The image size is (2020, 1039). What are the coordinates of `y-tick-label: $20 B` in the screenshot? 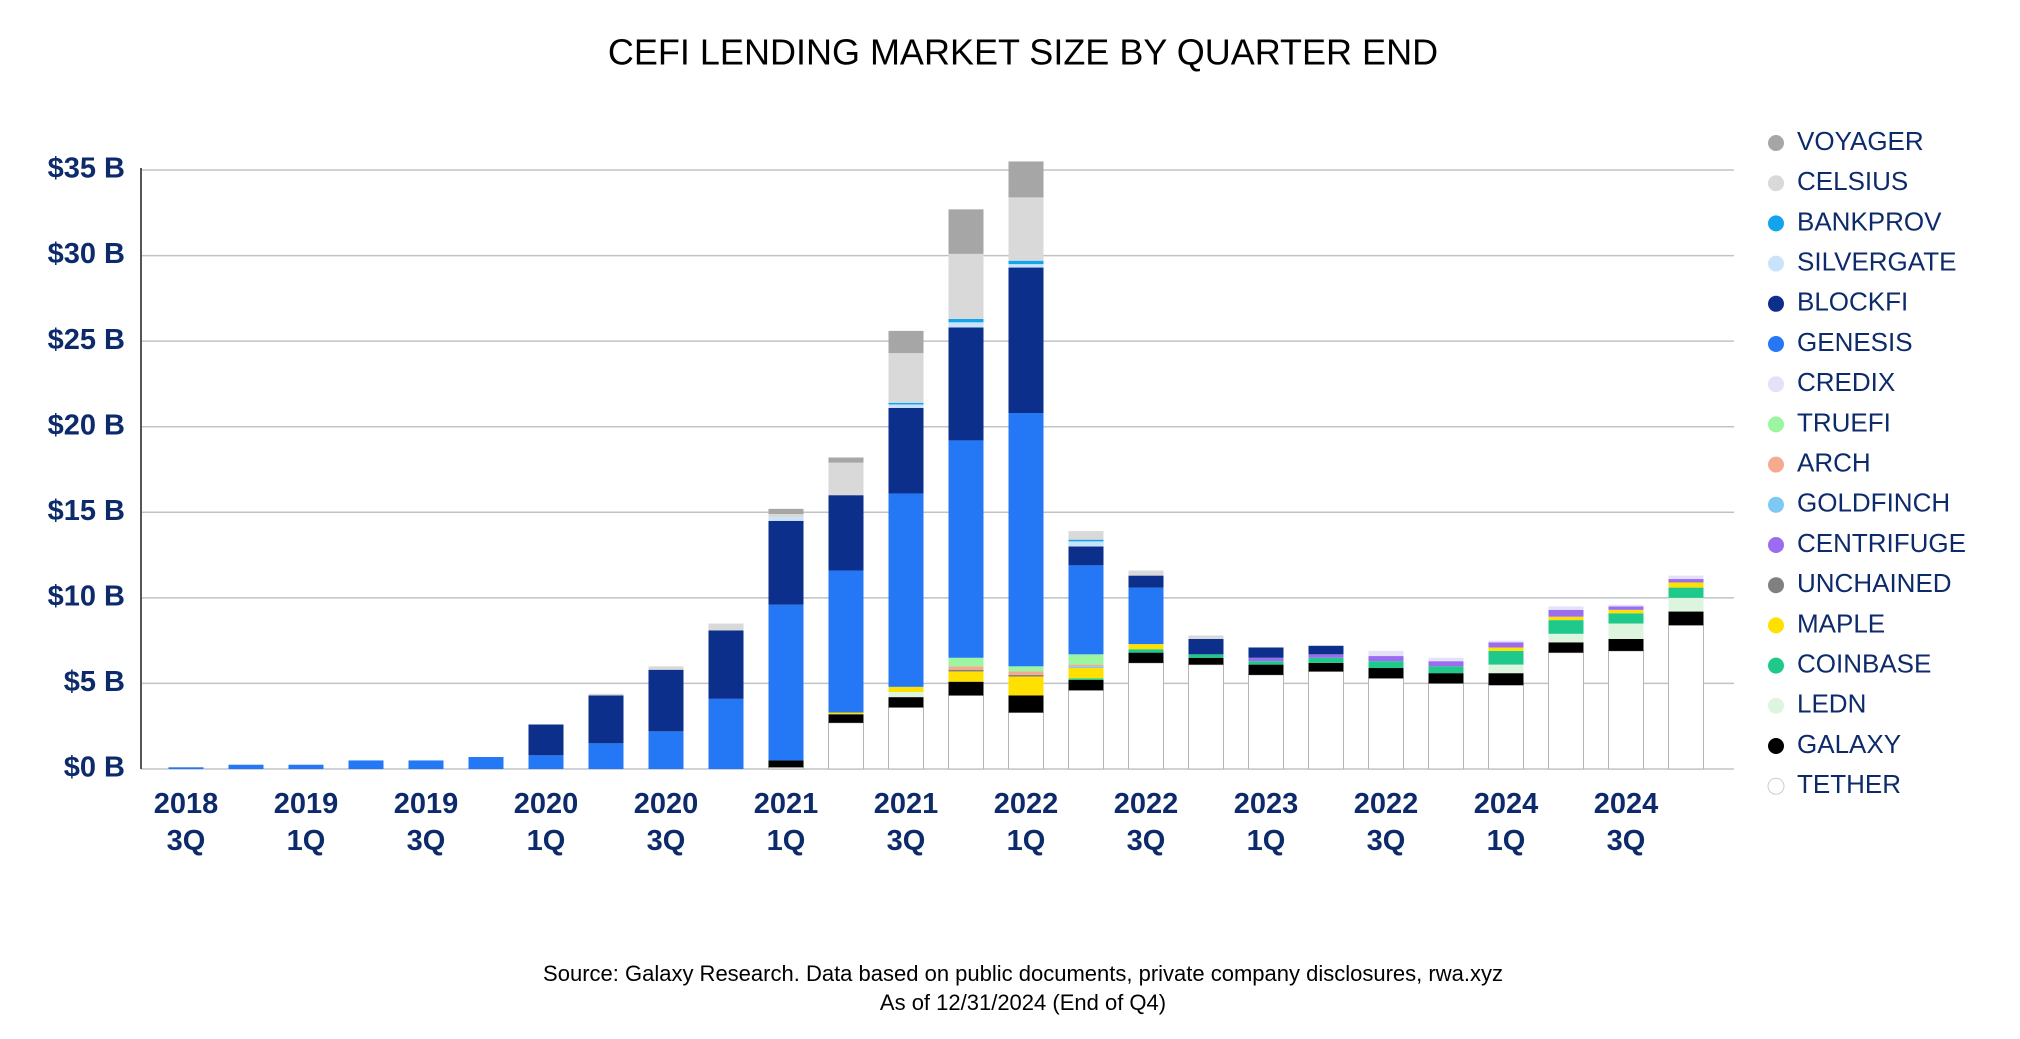 It's located at (86, 425).